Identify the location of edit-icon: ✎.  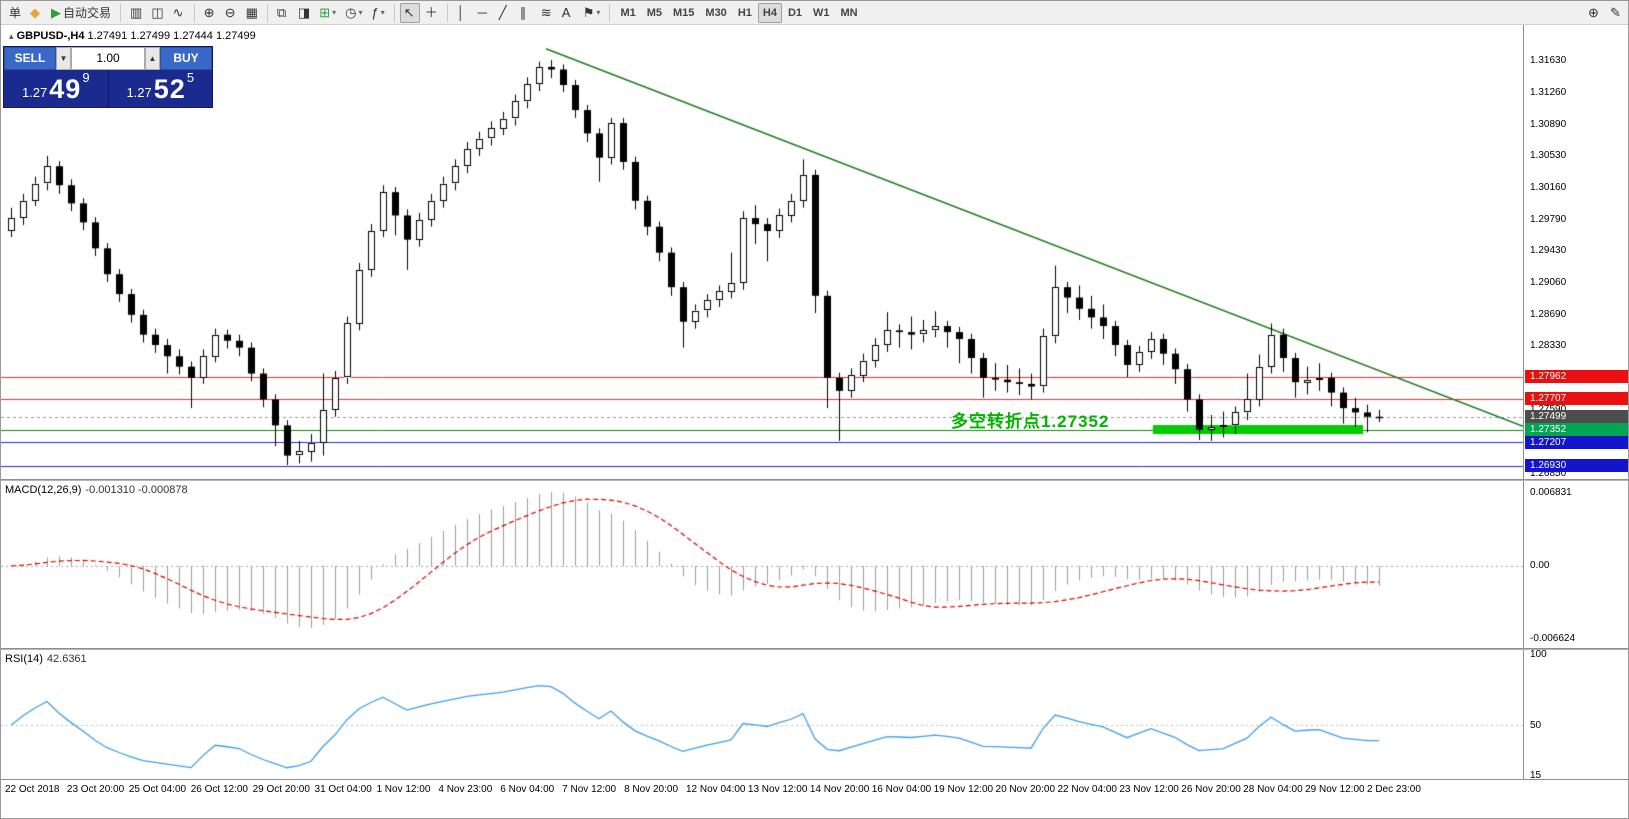
(1616, 13).